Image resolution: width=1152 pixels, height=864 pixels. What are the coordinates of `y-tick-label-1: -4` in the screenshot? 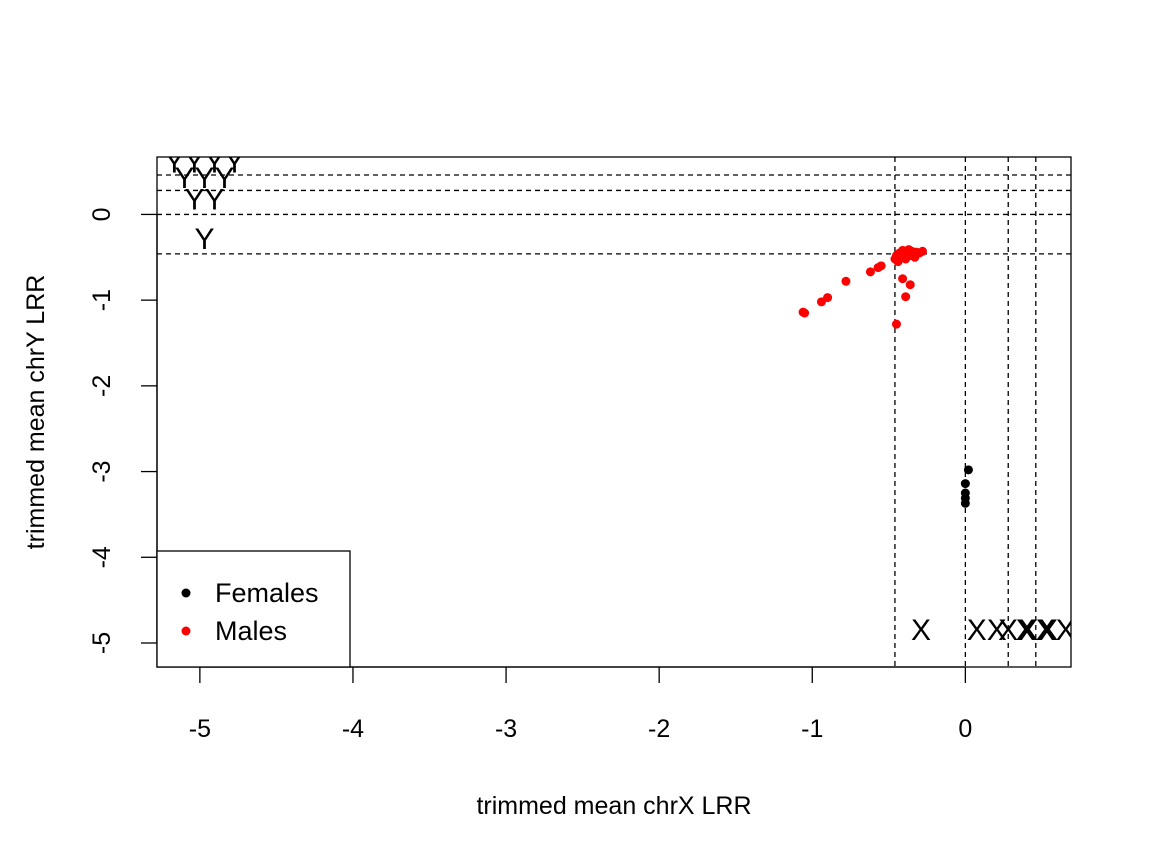 It's located at (102, 557).